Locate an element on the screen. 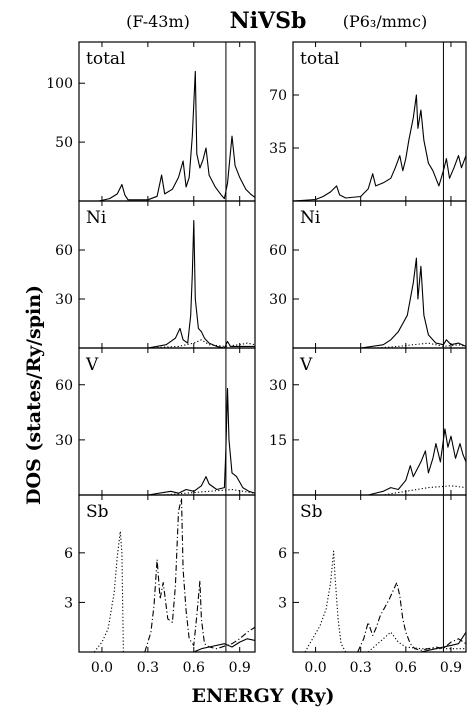 This screenshot has width=474, height=721. panel-cubic-total: 50 100 total is located at coordinates (151, 121).